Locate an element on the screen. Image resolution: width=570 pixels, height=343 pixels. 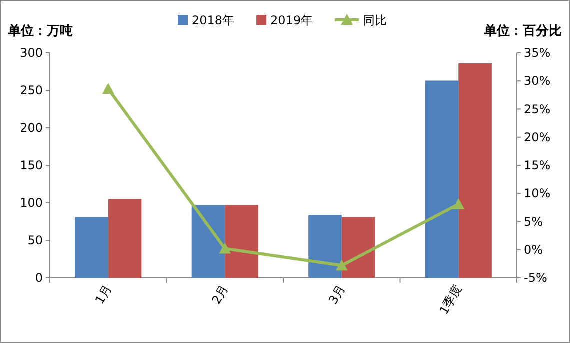
y-tick-label: 0 is located at coordinates (39, 278).